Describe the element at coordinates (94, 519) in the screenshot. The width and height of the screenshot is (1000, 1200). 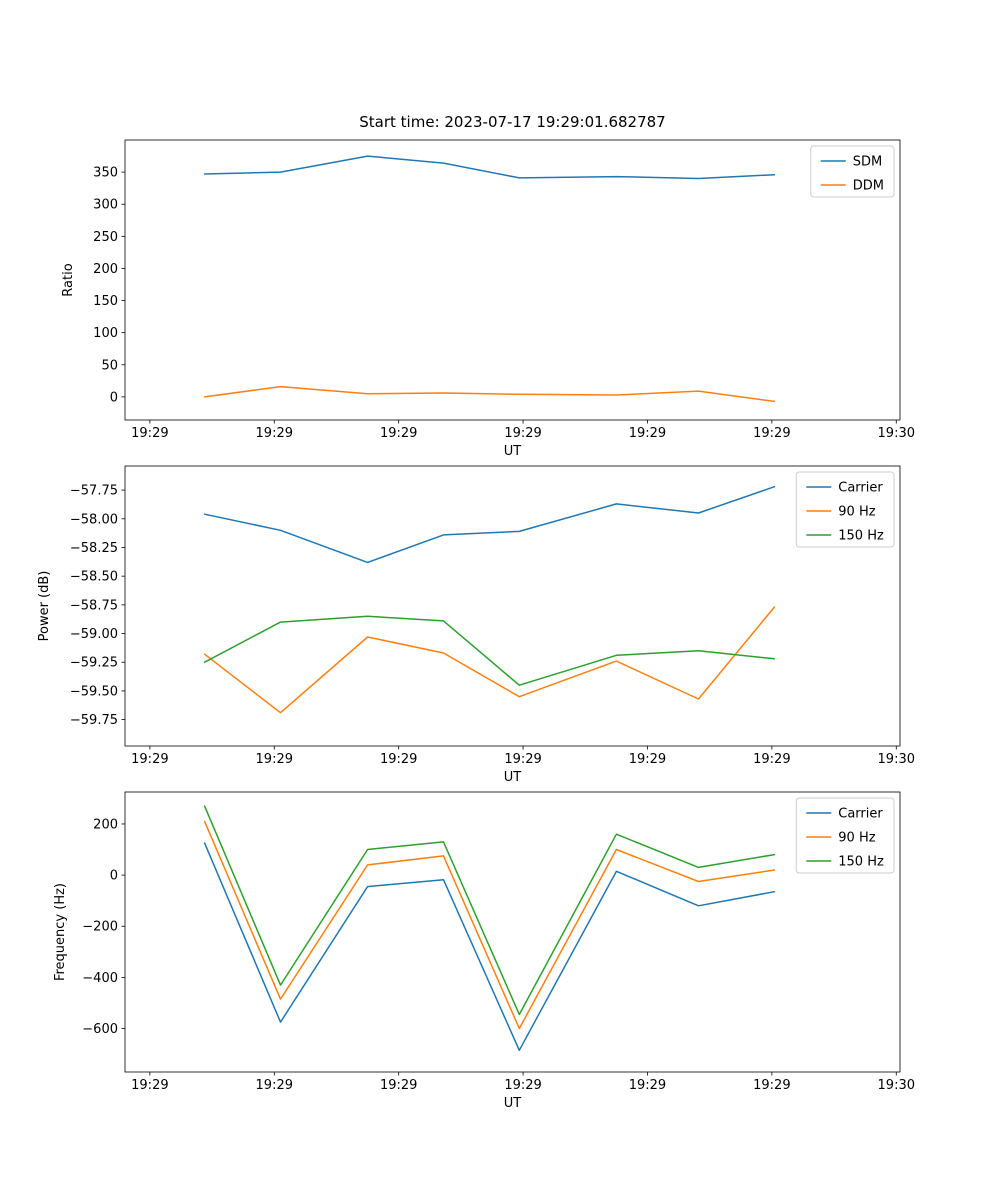
I see `y-tick-label: −58.00` at that location.